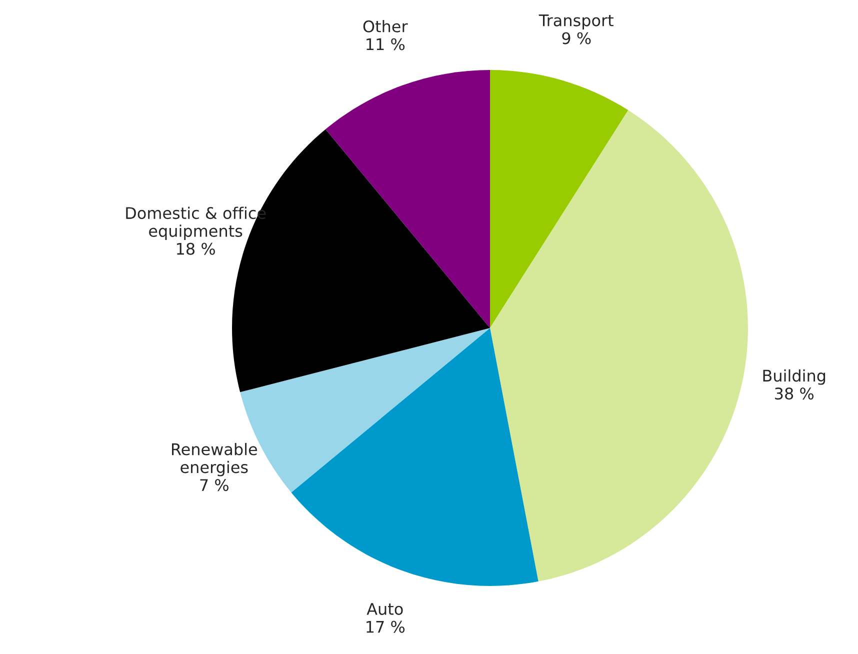 The height and width of the screenshot is (654, 858). What do you see at coordinates (794, 377) in the screenshot?
I see `slice-label: Building` at bounding box center [794, 377].